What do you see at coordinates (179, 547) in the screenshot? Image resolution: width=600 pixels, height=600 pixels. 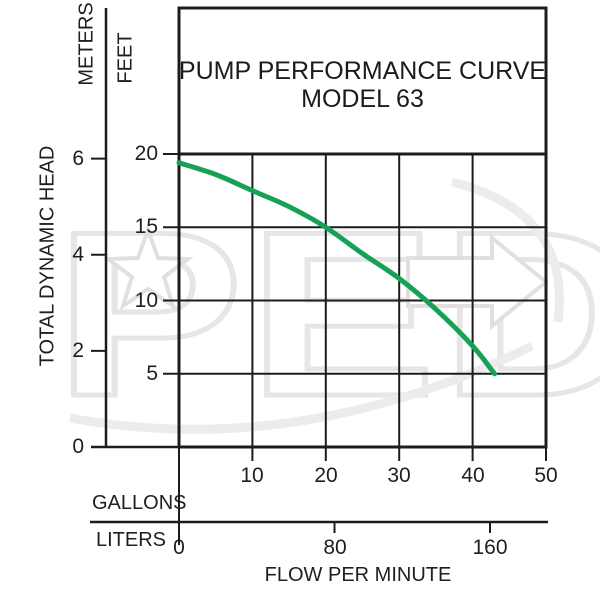 I see `liters-tick-label: 0` at bounding box center [179, 547].